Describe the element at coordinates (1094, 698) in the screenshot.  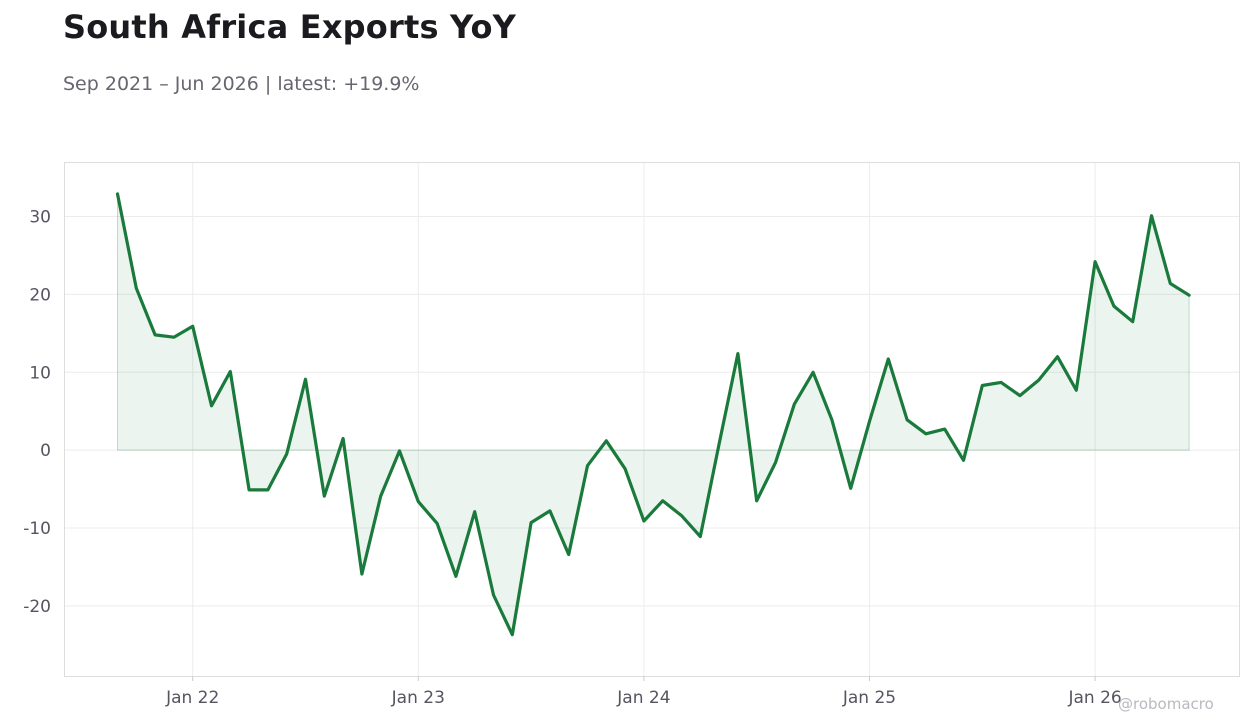
I see `x-tick-label: Jan 26` at that location.